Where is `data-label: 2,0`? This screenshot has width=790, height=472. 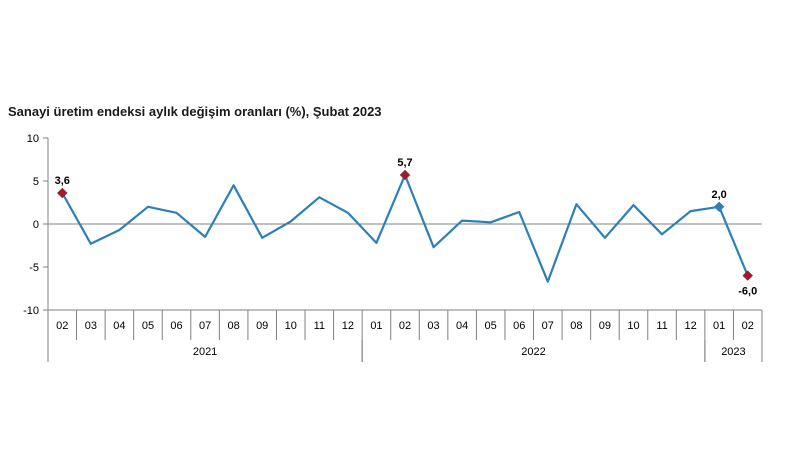
data-label: 2,0 is located at coordinates (719, 195).